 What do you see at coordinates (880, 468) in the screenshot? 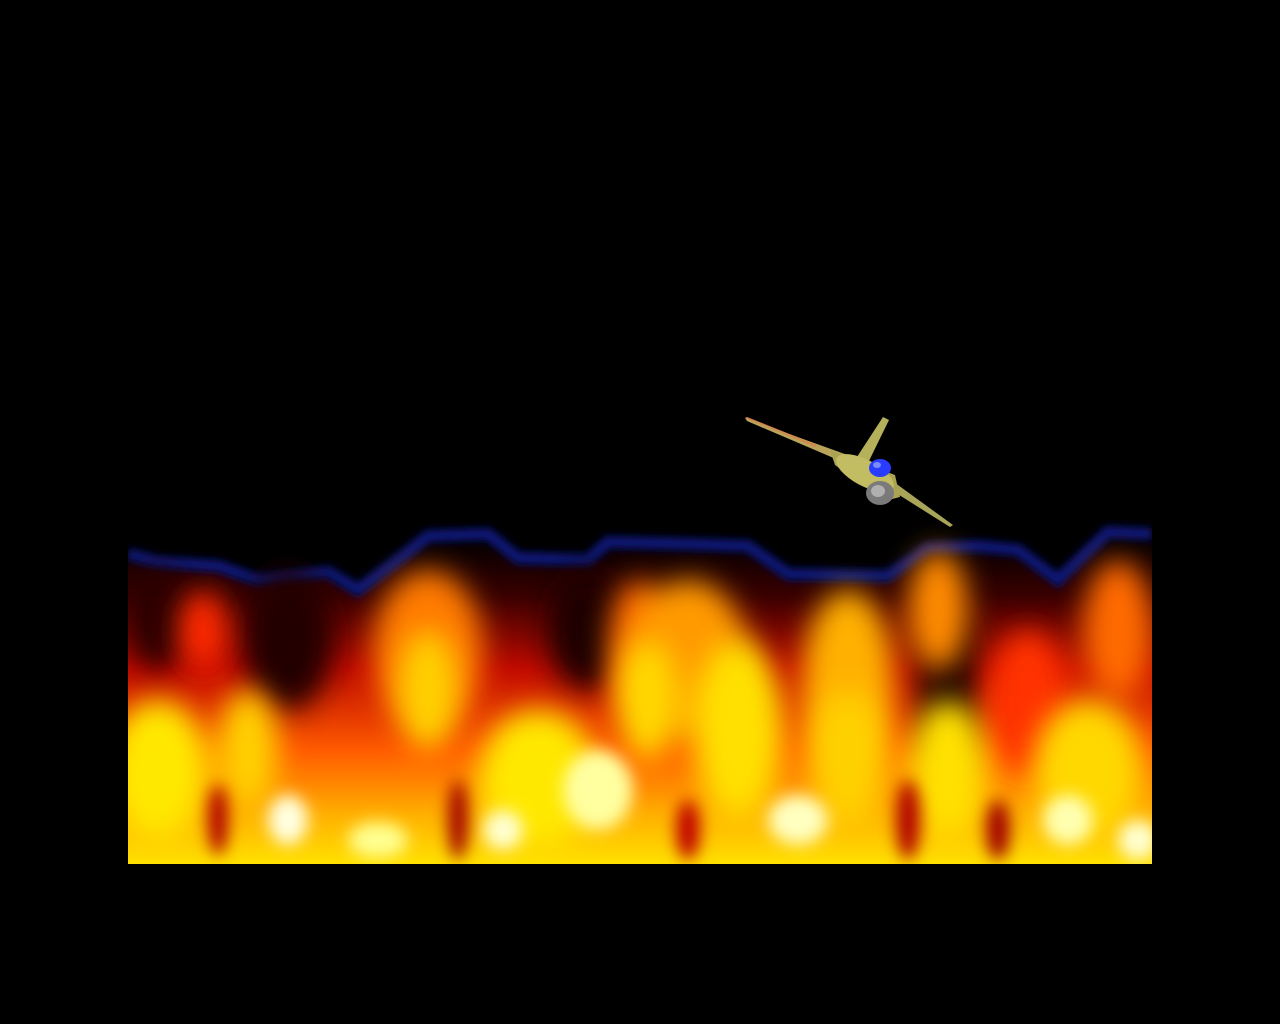
I see `jet-canopy` at bounding box center [880, 468].